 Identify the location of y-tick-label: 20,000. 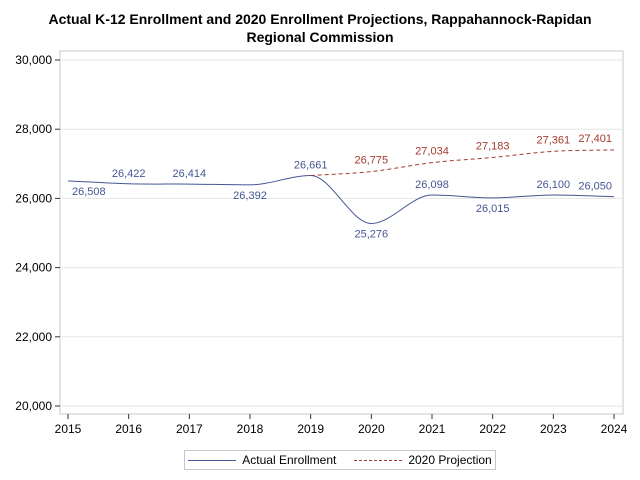
(33, 406).